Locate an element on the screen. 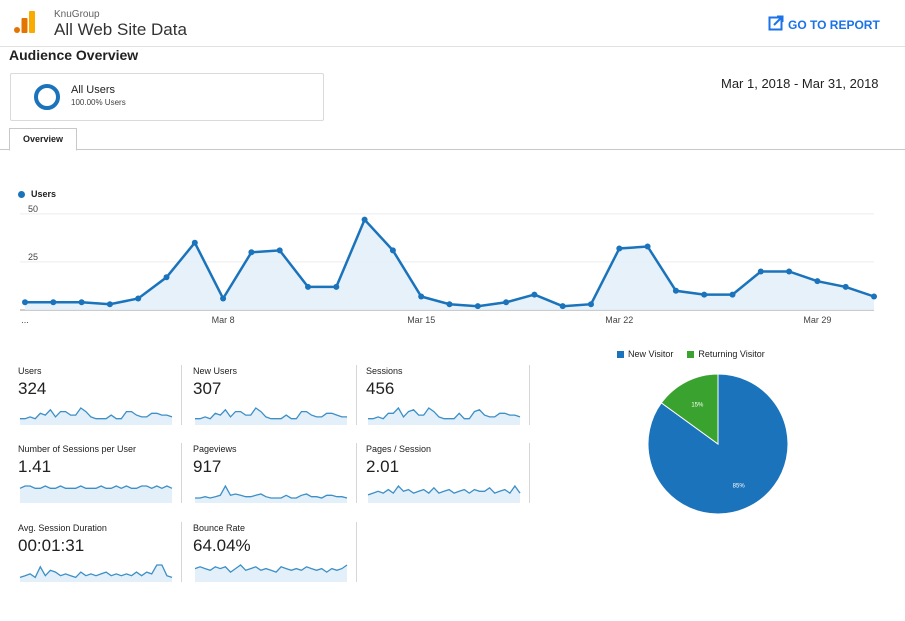 This screenshot has width=905, height=621. metric-card: Pages / Session 2.01 is located at coordinates (447, 475).